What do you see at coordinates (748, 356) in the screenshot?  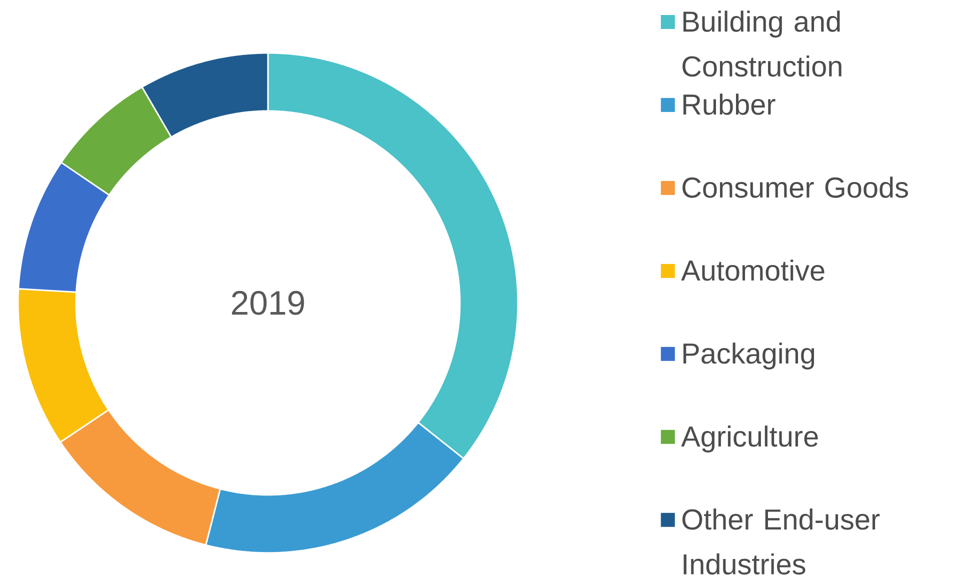 I see `legend-label: Packaging` at bounding box center [748, 356].